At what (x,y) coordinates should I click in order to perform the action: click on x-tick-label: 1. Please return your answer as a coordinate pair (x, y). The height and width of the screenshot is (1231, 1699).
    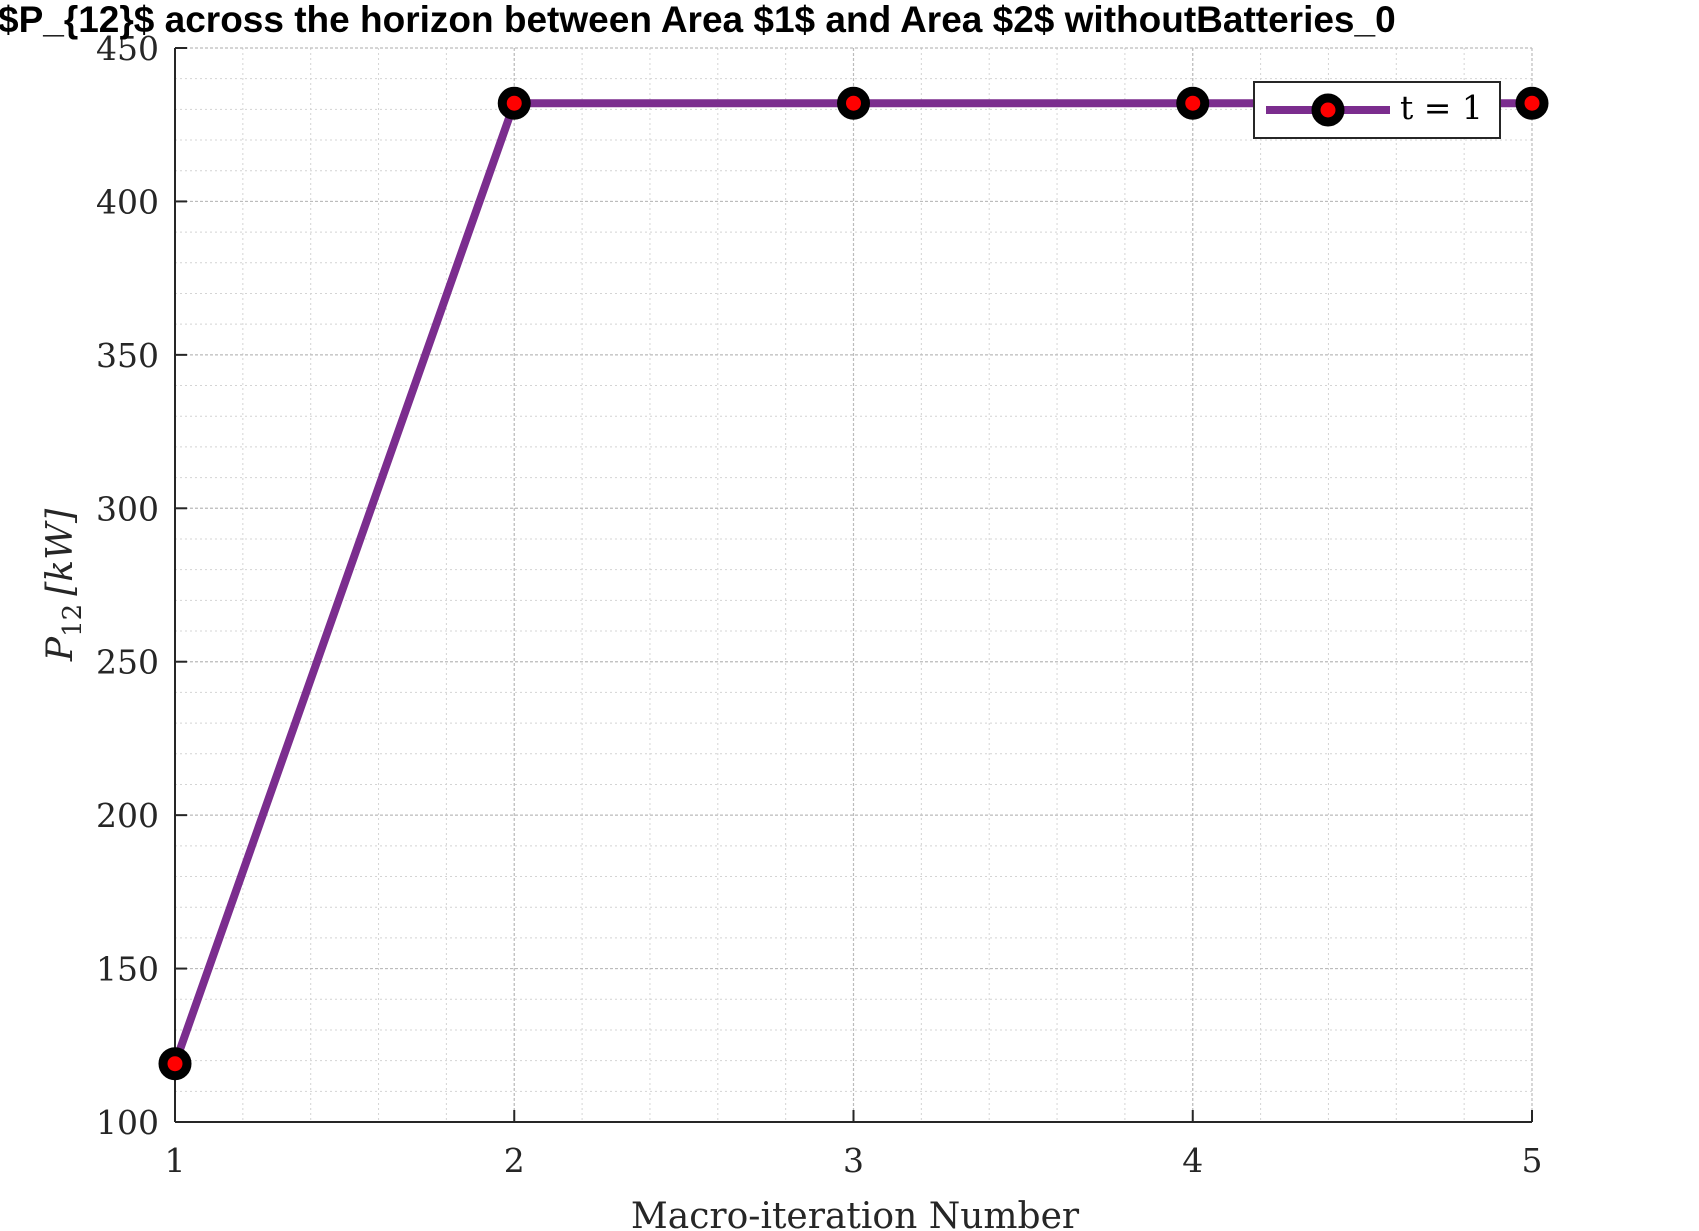
    Looking at the image, I should click on (175, 1160).